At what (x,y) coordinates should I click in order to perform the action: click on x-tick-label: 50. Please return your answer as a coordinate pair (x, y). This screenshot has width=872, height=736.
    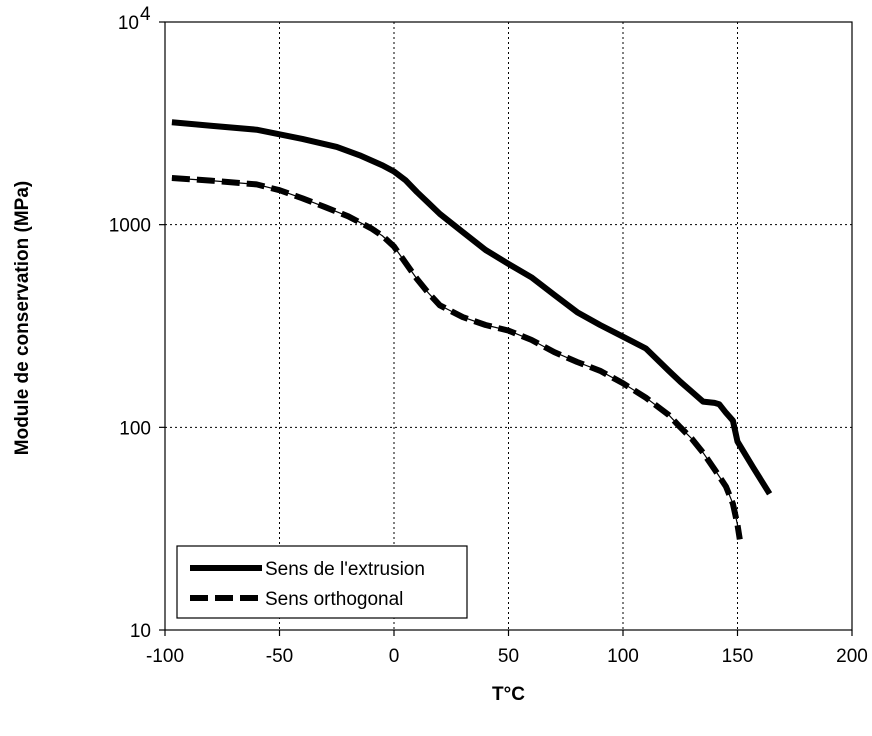
    Looking at the image, I should click on (508, 656).